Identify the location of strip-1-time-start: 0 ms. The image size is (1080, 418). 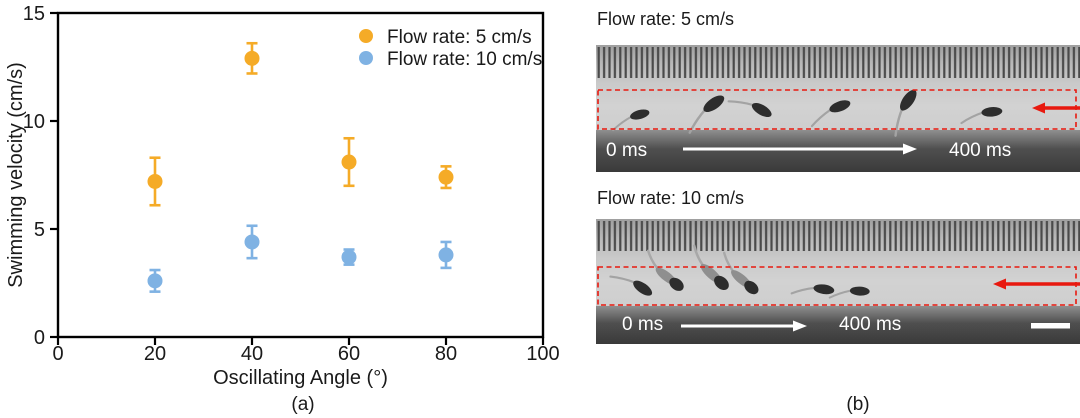
(627, 150).